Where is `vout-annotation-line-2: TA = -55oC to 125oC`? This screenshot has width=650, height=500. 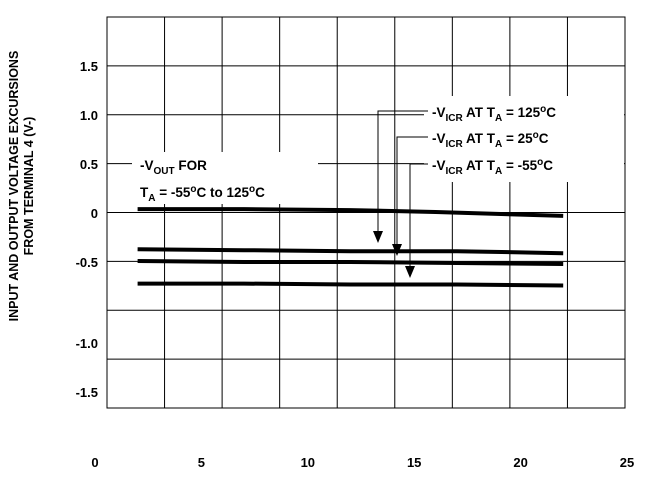
vout-annotation-line-2: TA = -55oC to 125oC is located at coordinates (202, 194).